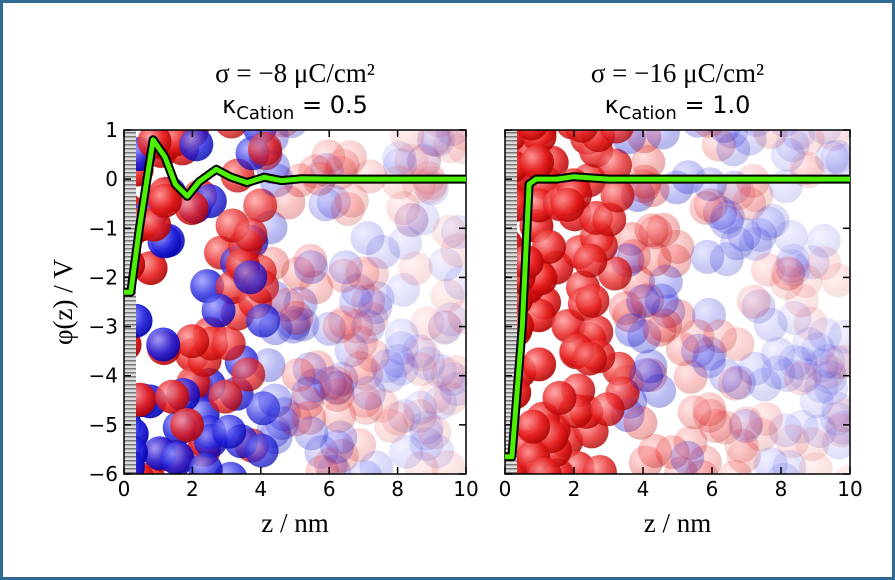 The width and height of the screenshot is (895, 580). I want to click on chart-title: σ = −8 μC/cm², so click(295, 73).